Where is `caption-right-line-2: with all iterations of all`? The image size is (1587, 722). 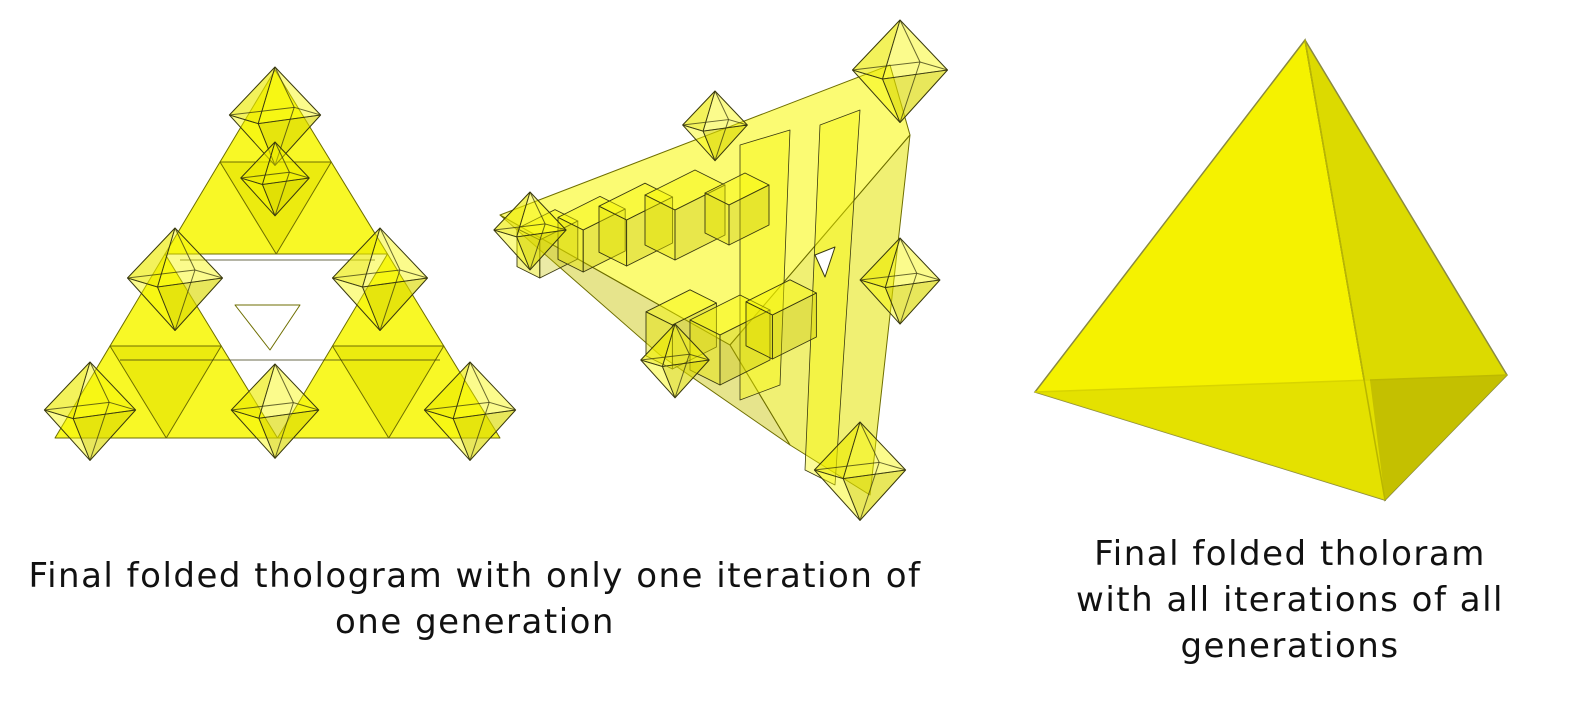
caption-right-line-2: with all iterations of all is located at coordinates (1290, 600).